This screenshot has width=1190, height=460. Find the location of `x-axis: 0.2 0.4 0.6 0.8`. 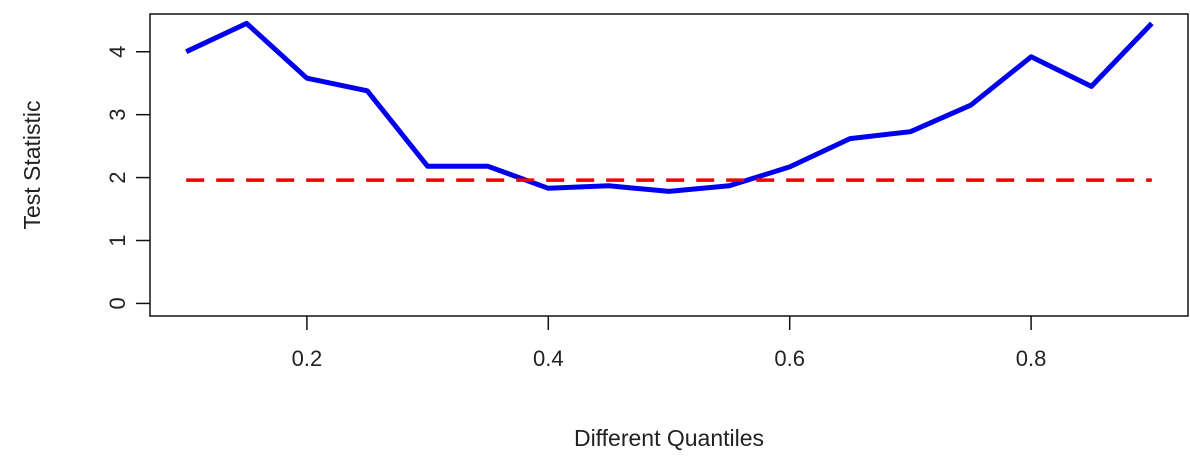

x-axis: 0.2 0.4 0.6 0.8 is located at coordinates (669, 343).